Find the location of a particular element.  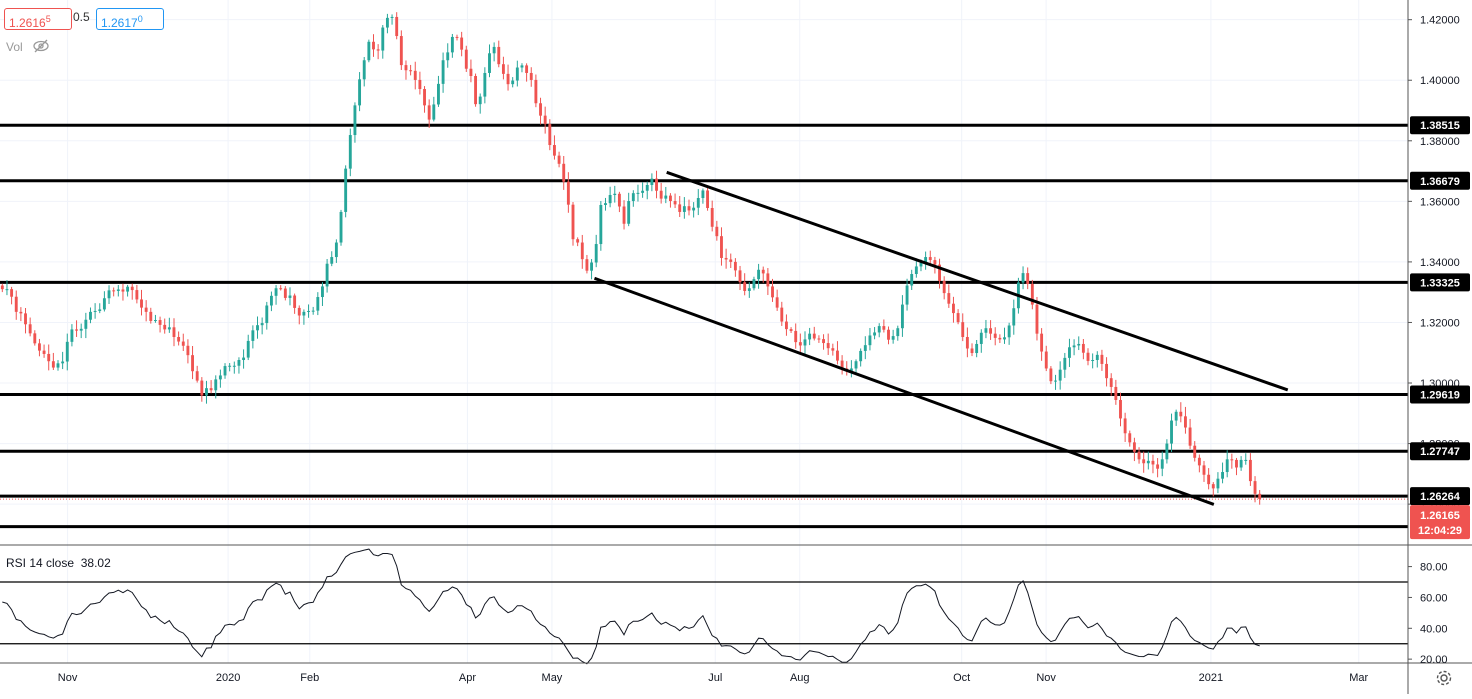

bid-price: 1.2616 is located at coordinates (27, 23).